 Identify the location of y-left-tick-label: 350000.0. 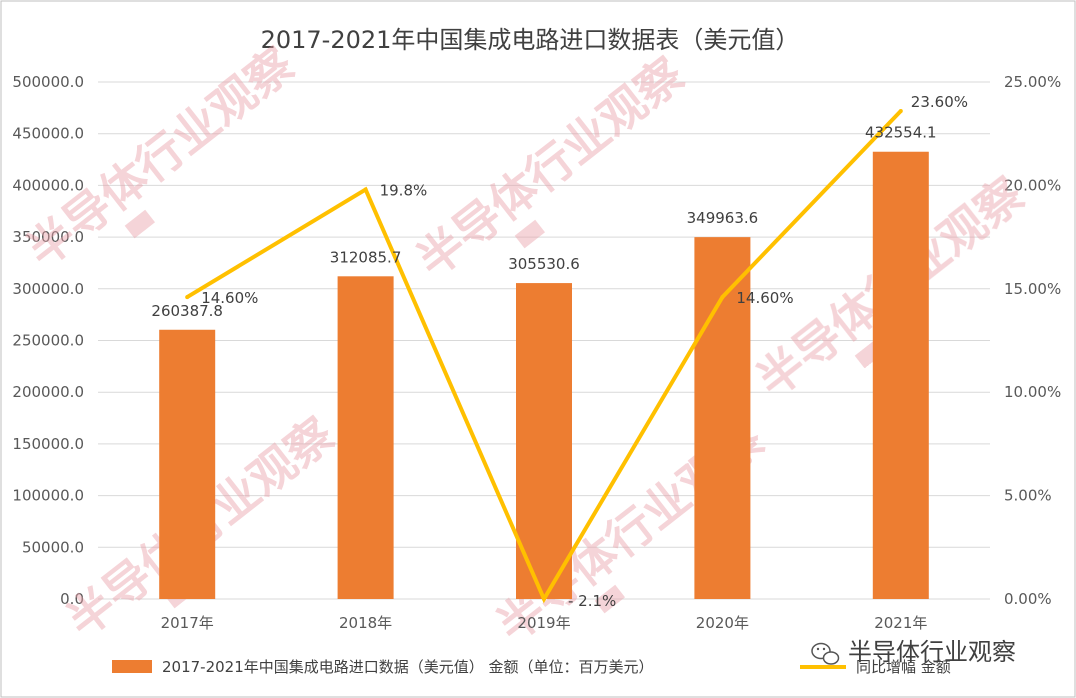
(48, 237).